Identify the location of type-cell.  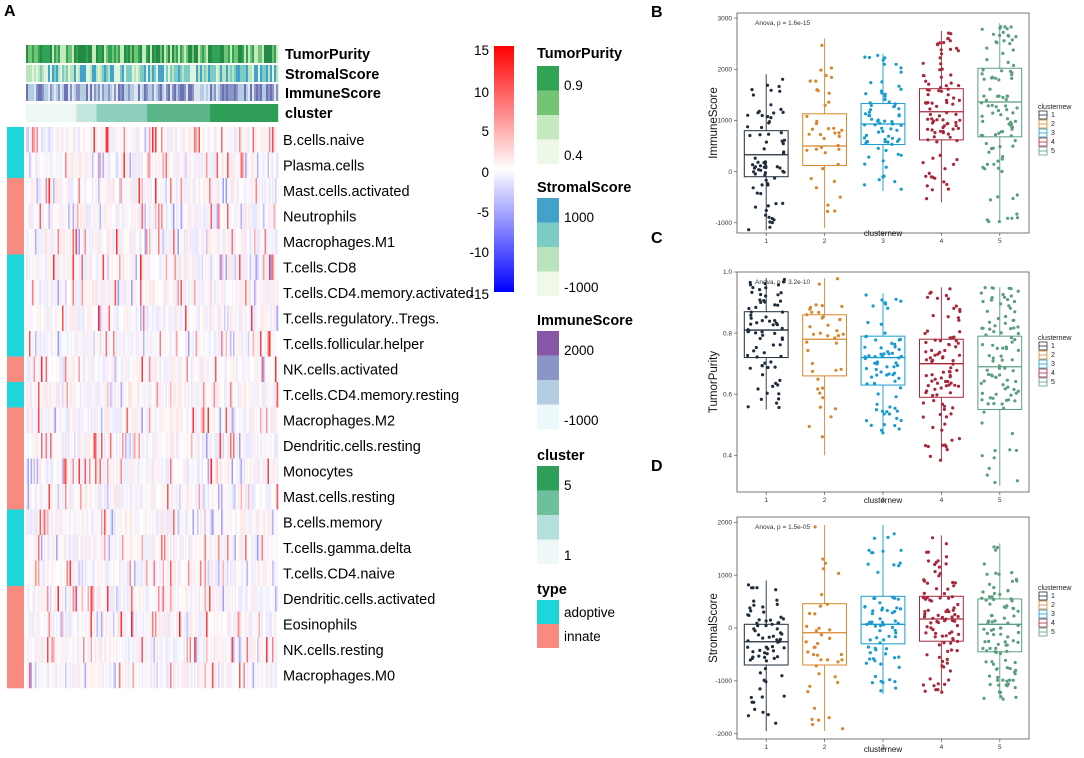
(15, 548).